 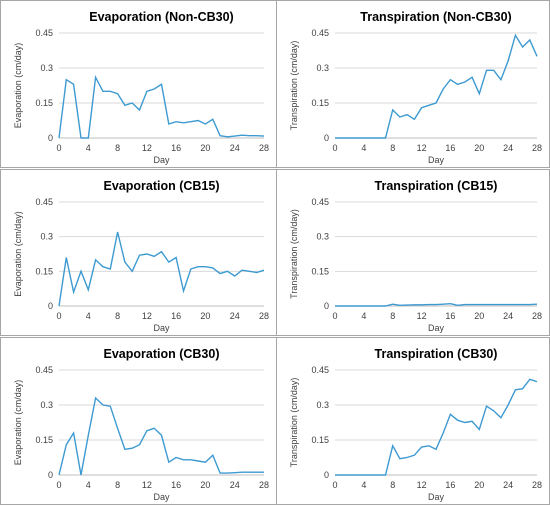 I want to click on chart-title: Evaporation (Non-CB30), so click(x=161, y=17).